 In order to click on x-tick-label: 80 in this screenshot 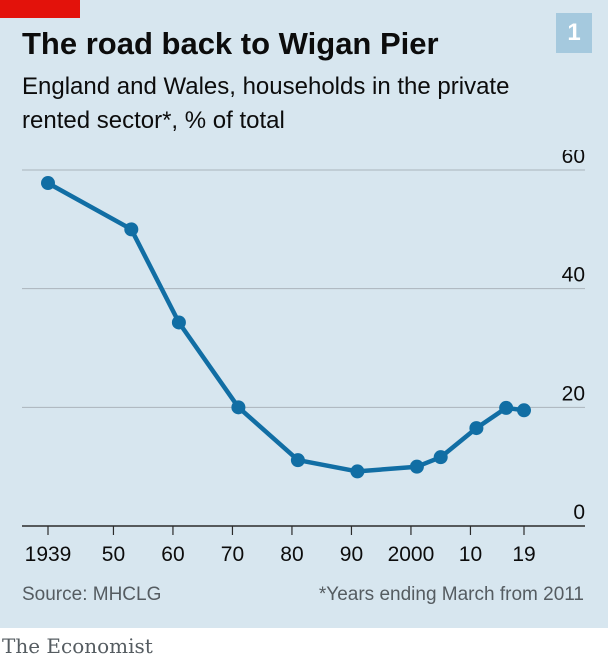, I will do `click(291, 554)`.